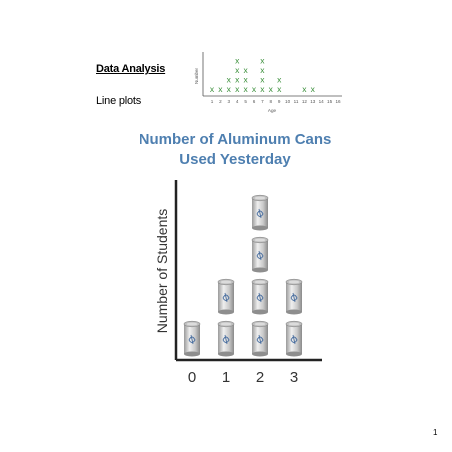 The image size is (452, 452). I want to click on mini-tick-label: 3, so click(229, 101).